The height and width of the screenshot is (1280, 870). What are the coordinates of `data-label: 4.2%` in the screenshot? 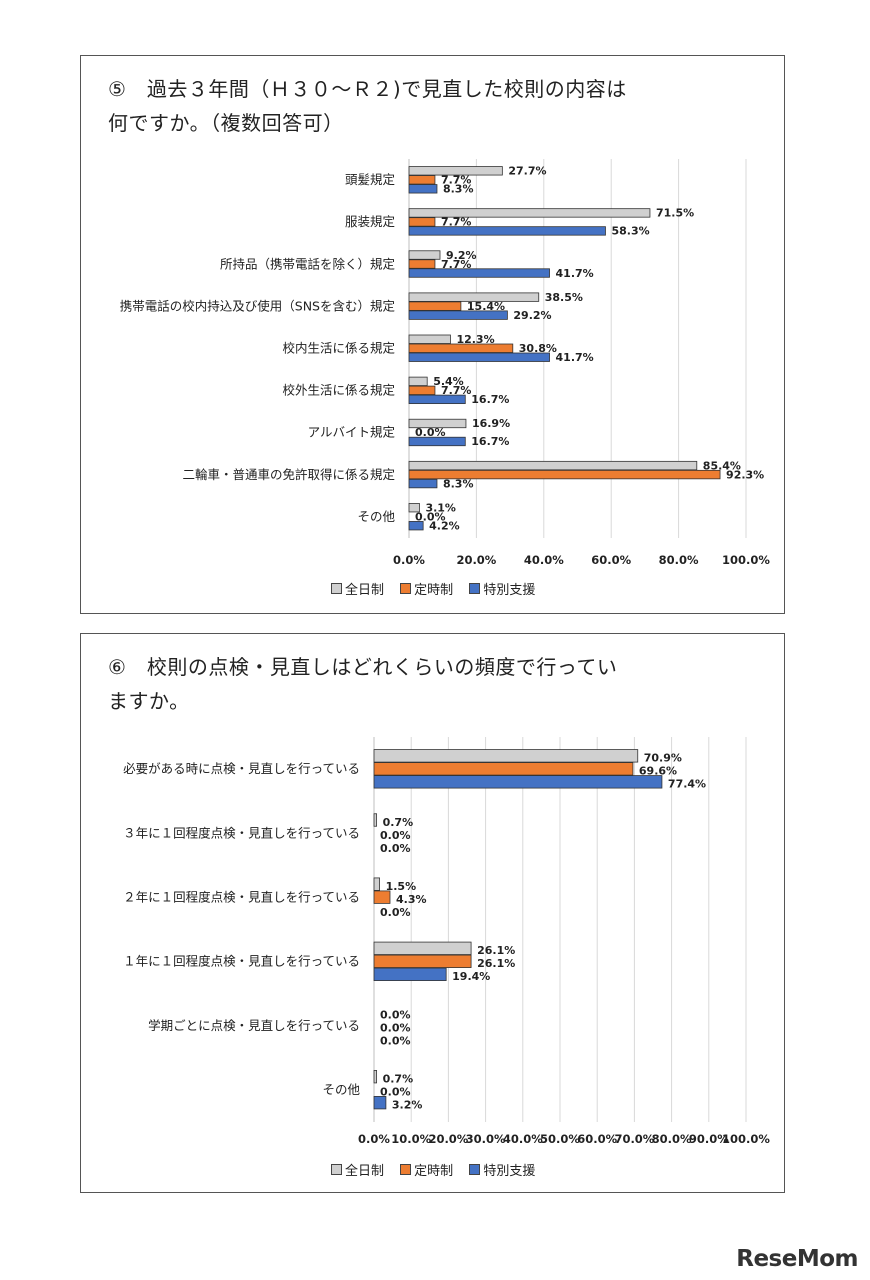 It's located at (444, 525).